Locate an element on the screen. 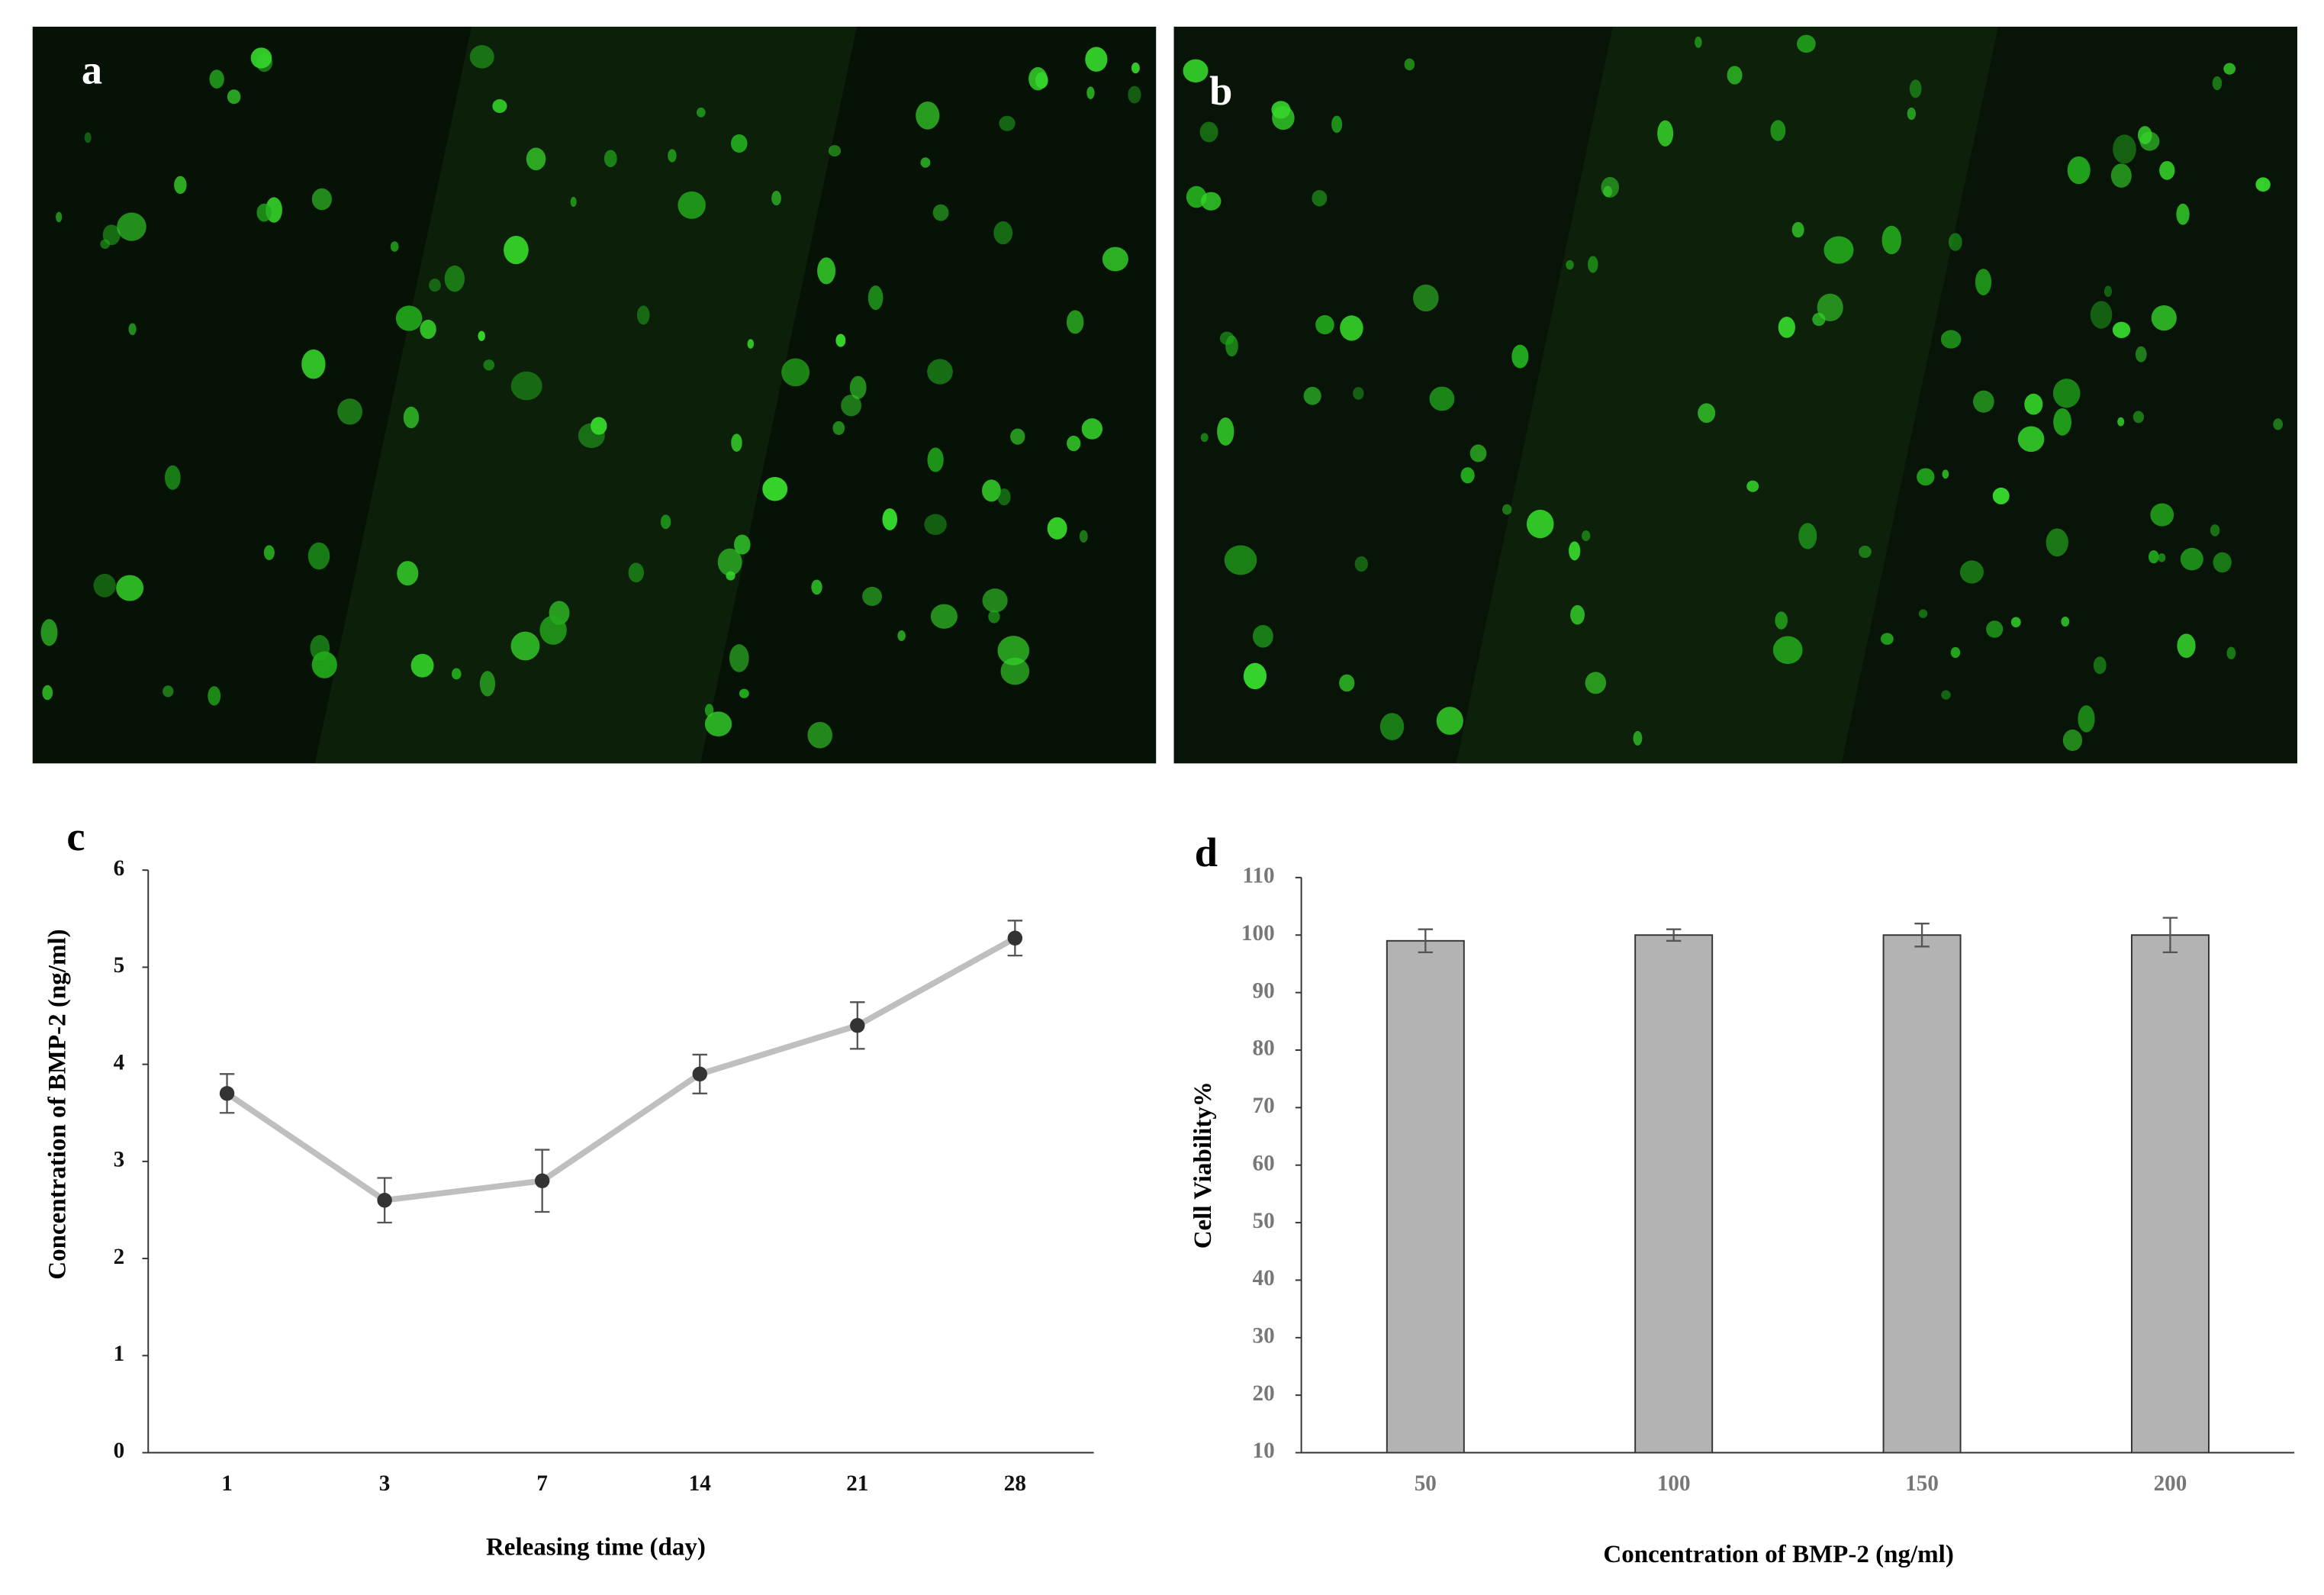 Image resolution: width=2324 pixels, height=1595 pixels. y-tick-label: 4 is located at coordinates (119, 1062).